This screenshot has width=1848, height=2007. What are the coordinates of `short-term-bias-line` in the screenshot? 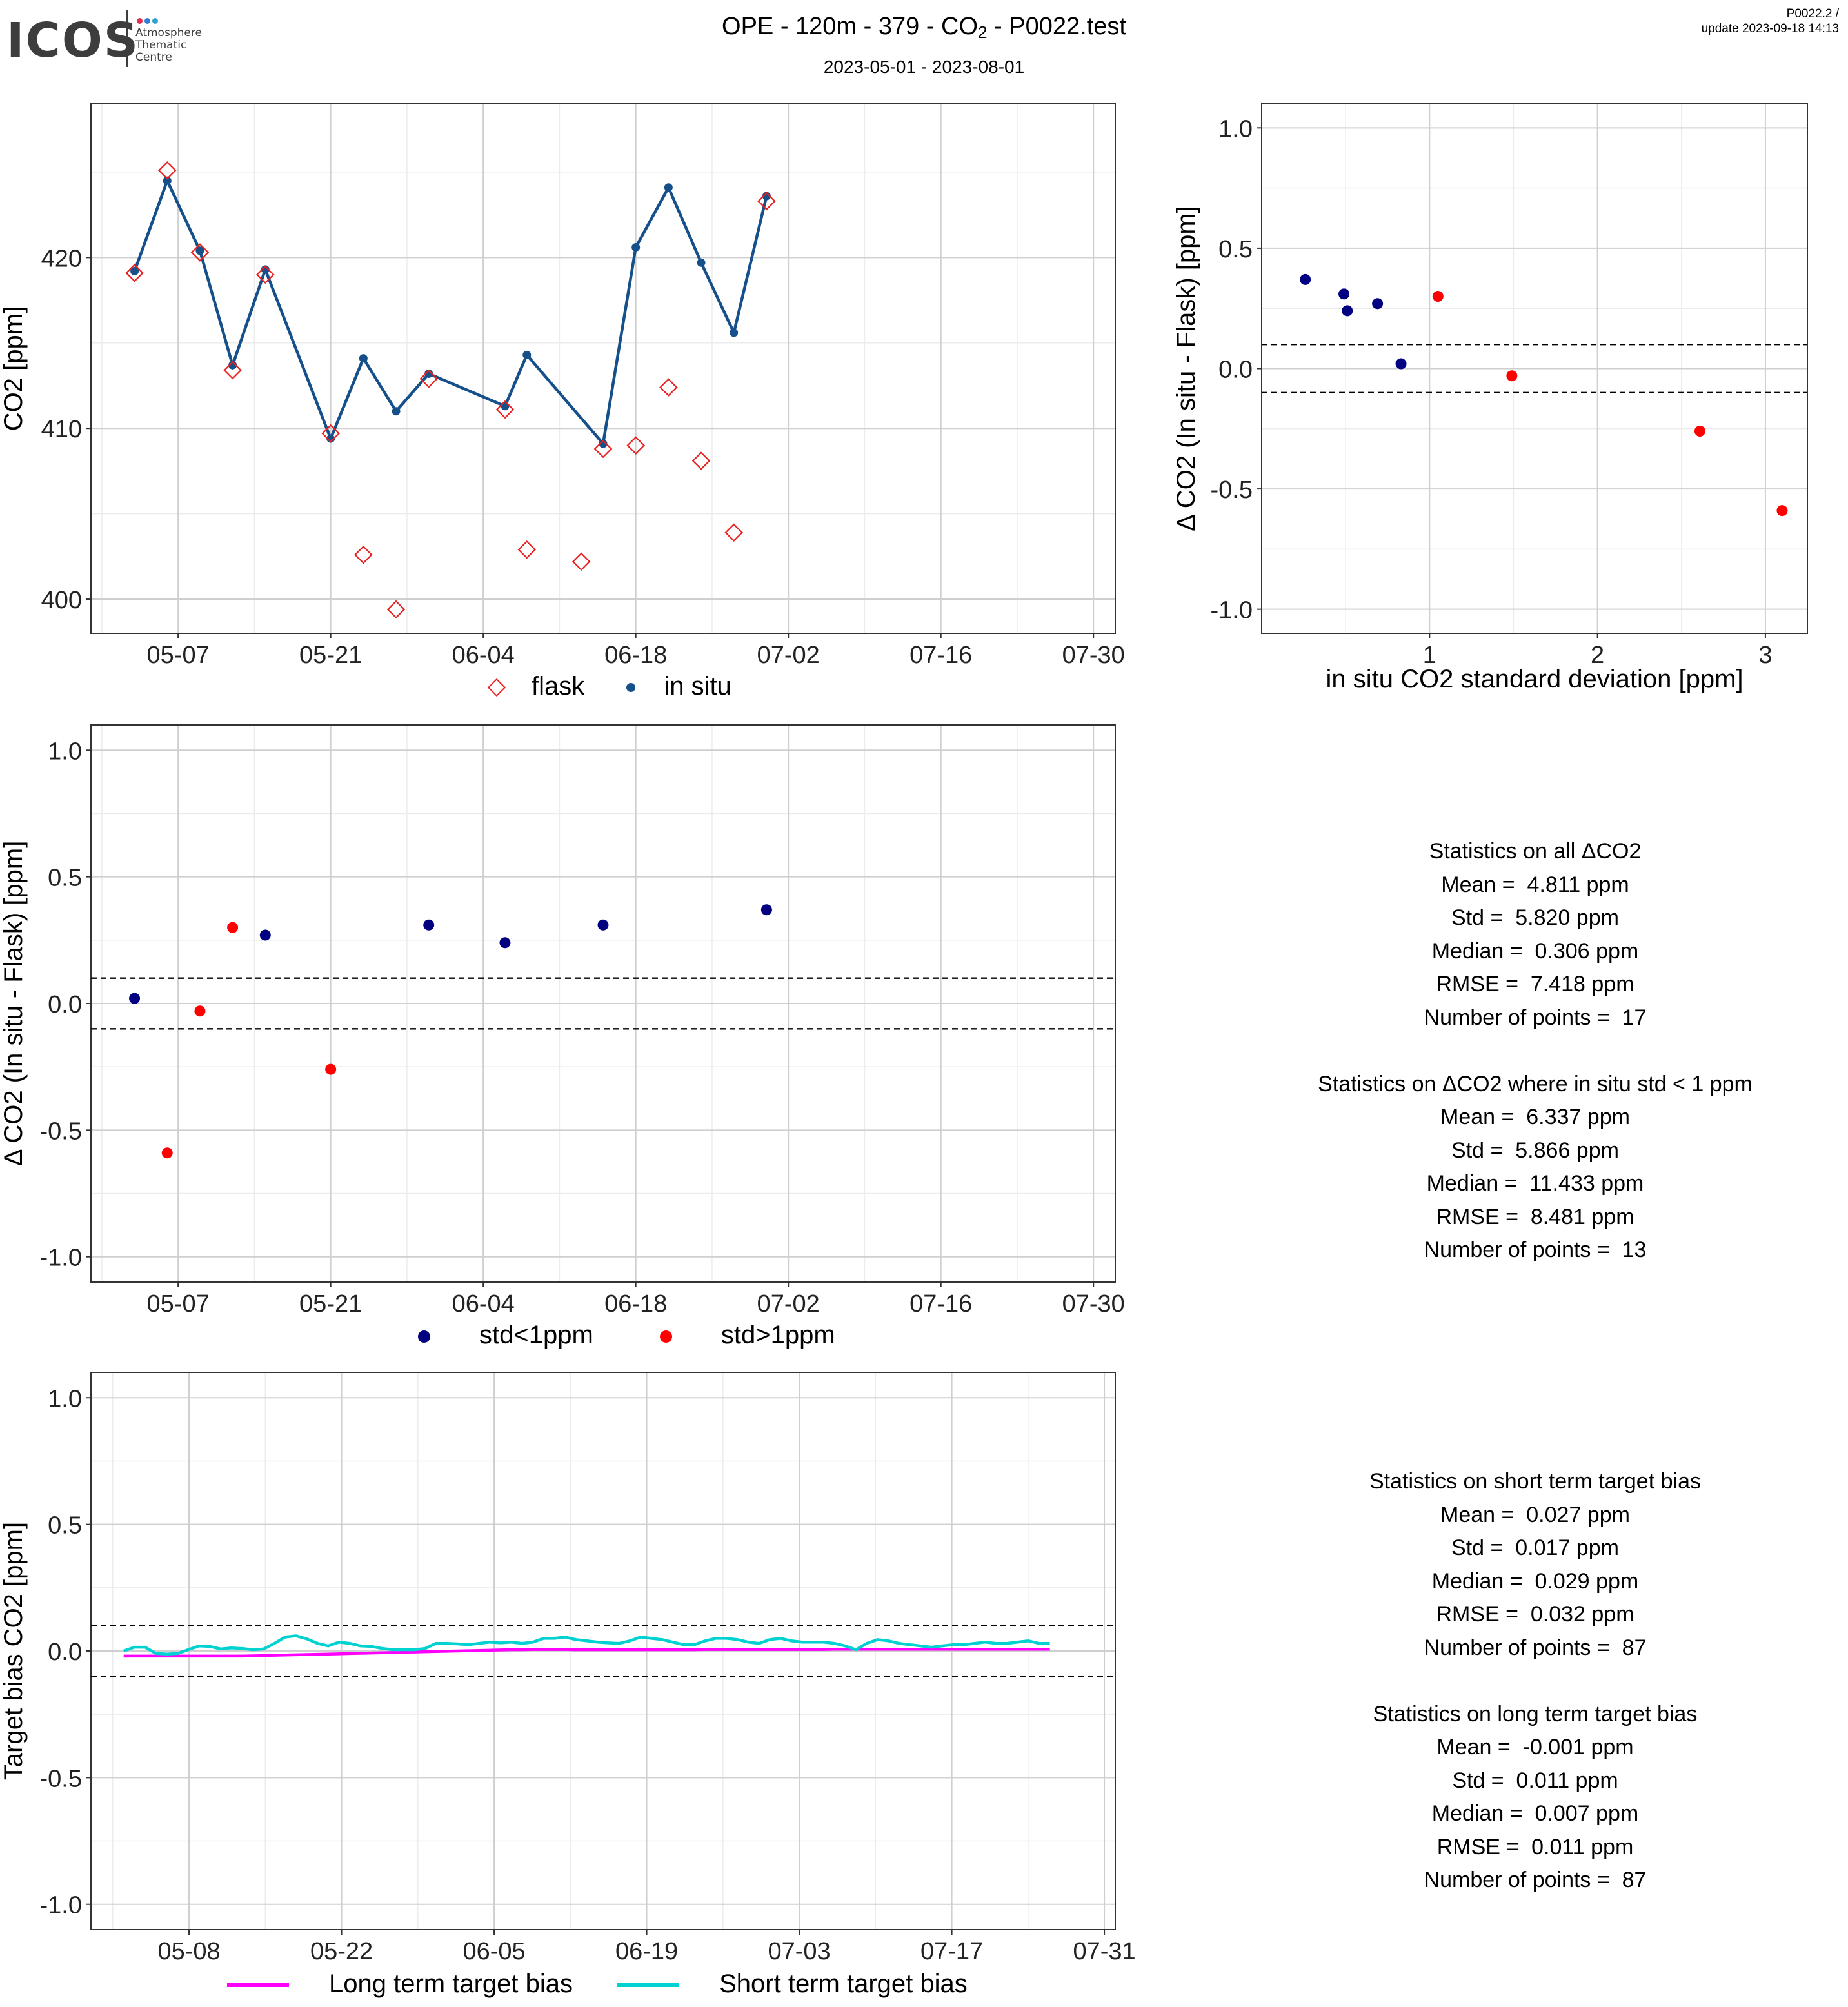 It's located at (586, 1645).